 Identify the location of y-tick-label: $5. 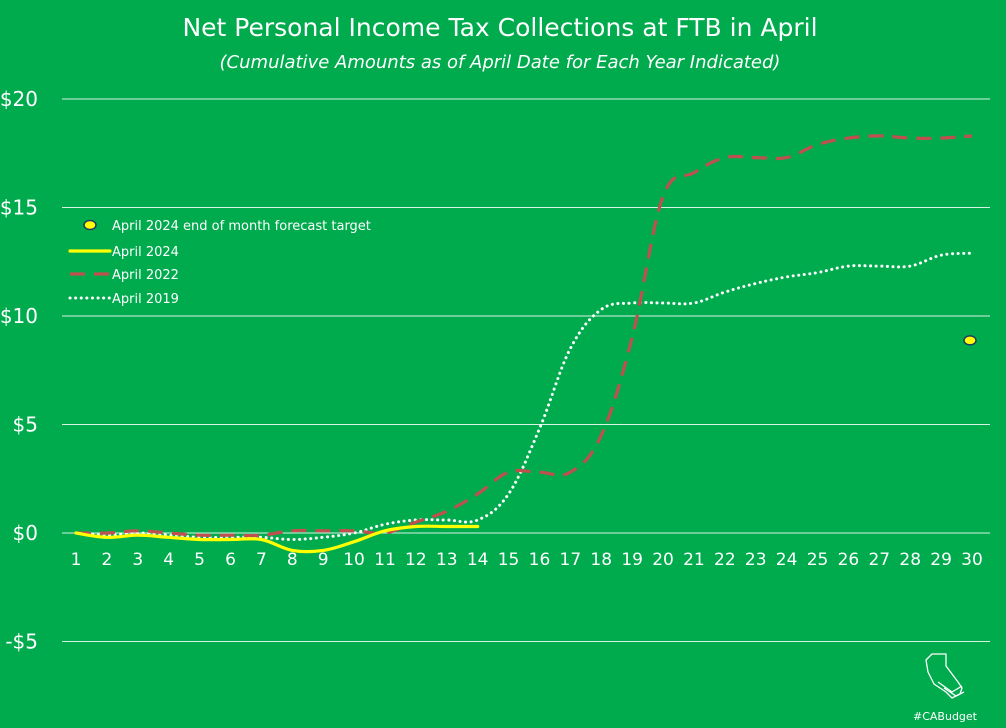
(25, 425).